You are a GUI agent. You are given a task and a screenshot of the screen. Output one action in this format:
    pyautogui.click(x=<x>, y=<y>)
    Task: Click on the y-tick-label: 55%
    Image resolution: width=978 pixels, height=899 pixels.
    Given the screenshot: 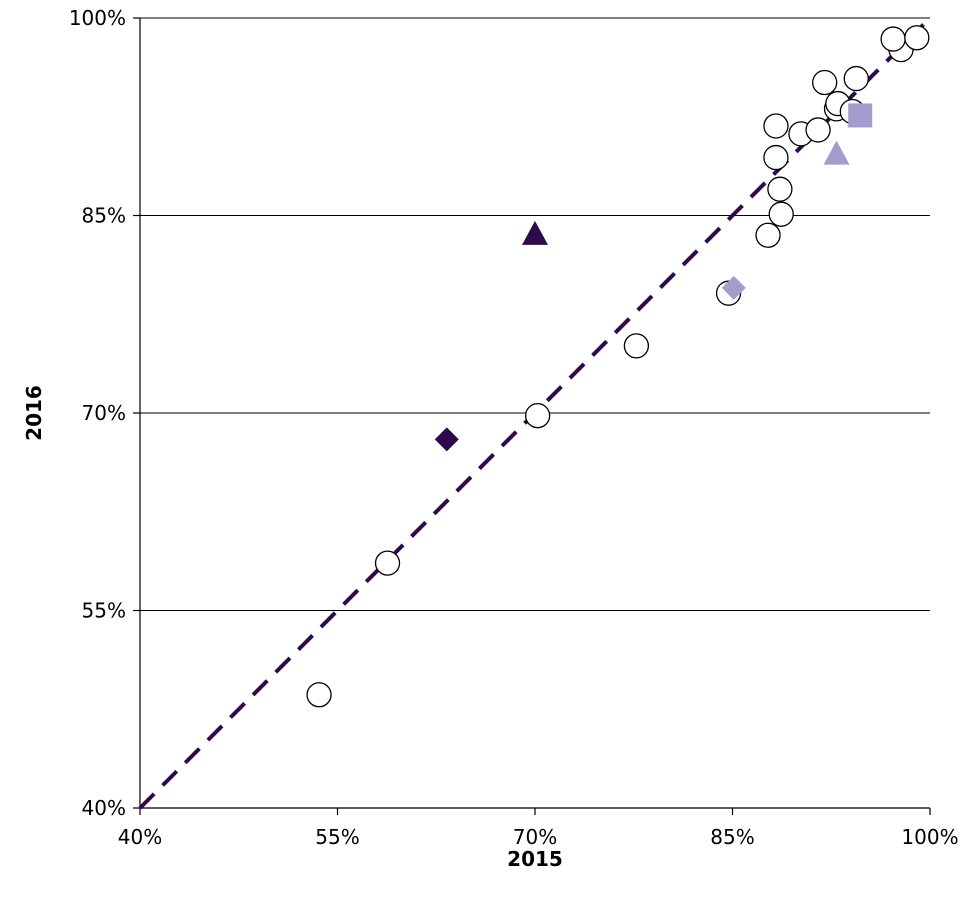 What is the action you would take?
    pyautogui.click(x=104, y=611)
    